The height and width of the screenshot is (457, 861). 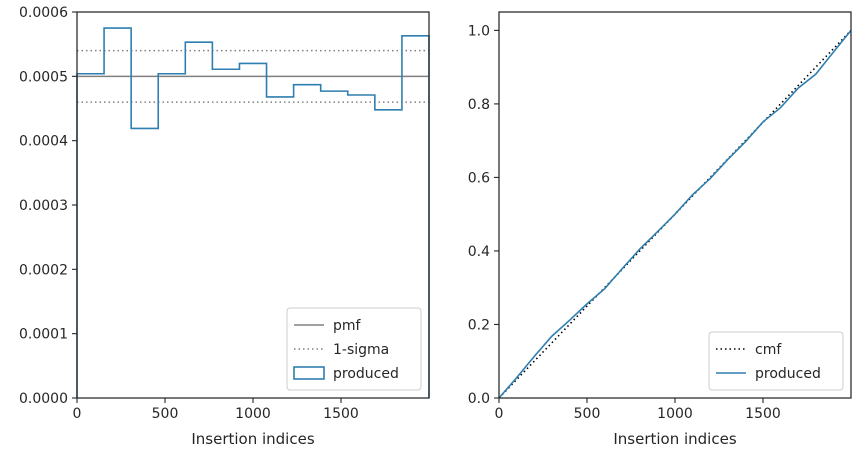 I want to click on left-x-tick-label: 0, so click(x=77, y=414).